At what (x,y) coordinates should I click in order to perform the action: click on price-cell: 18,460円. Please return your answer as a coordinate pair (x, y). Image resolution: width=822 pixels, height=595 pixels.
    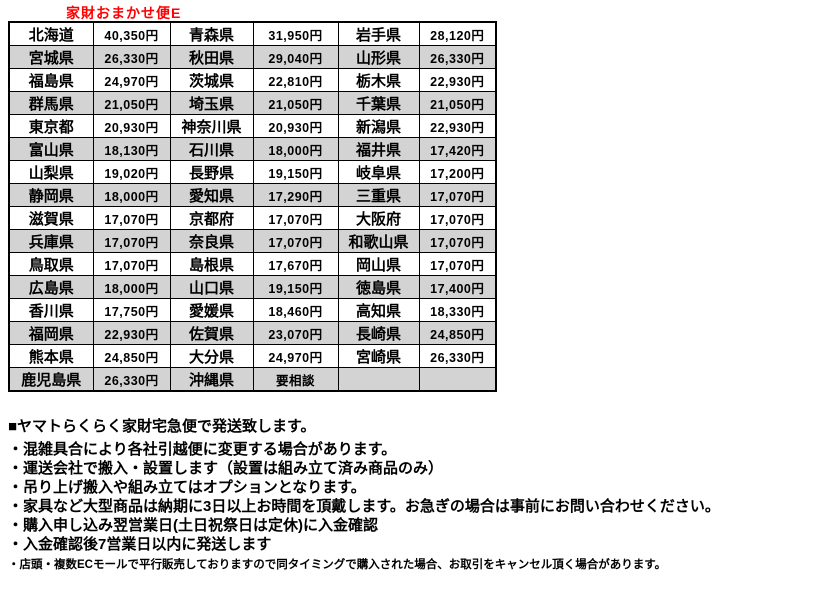
    Looking at the image, I should click on (295, 310).